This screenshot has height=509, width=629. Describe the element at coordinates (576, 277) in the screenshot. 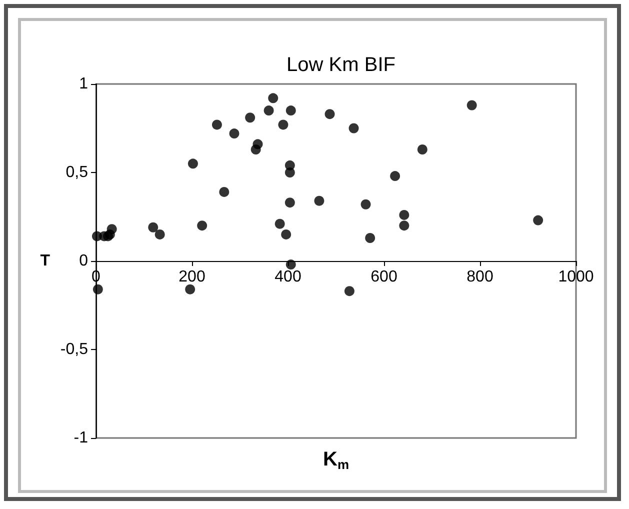

I see `x-tick-label: 1000` at that location.